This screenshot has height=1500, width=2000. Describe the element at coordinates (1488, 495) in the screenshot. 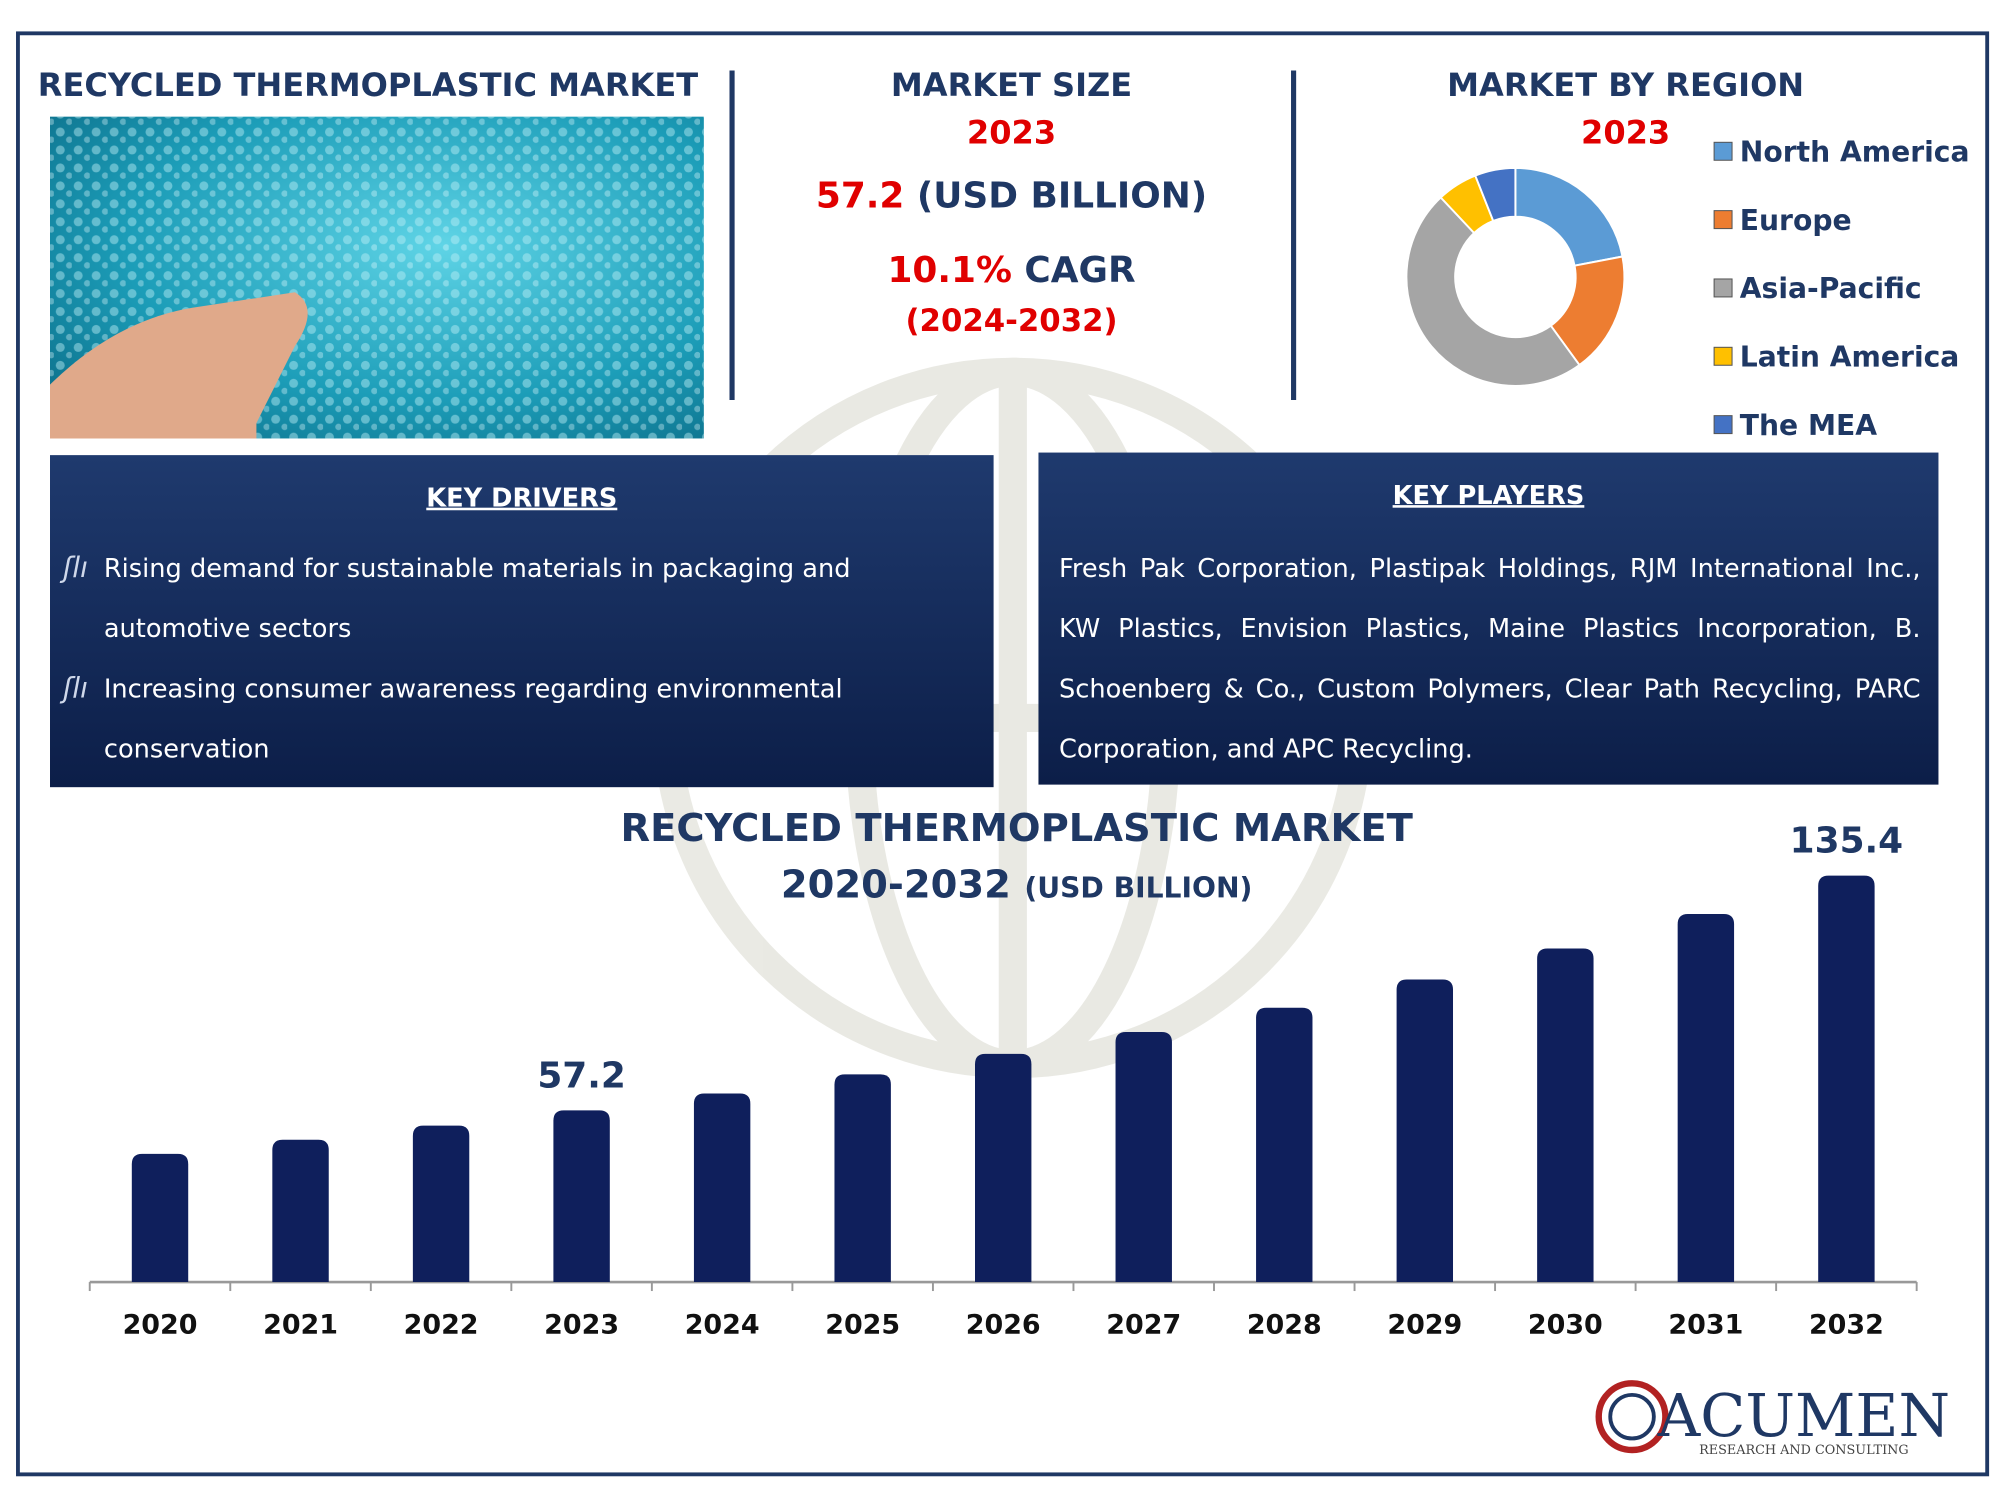

I see `players-title: KEY PLAYERS` at that location.